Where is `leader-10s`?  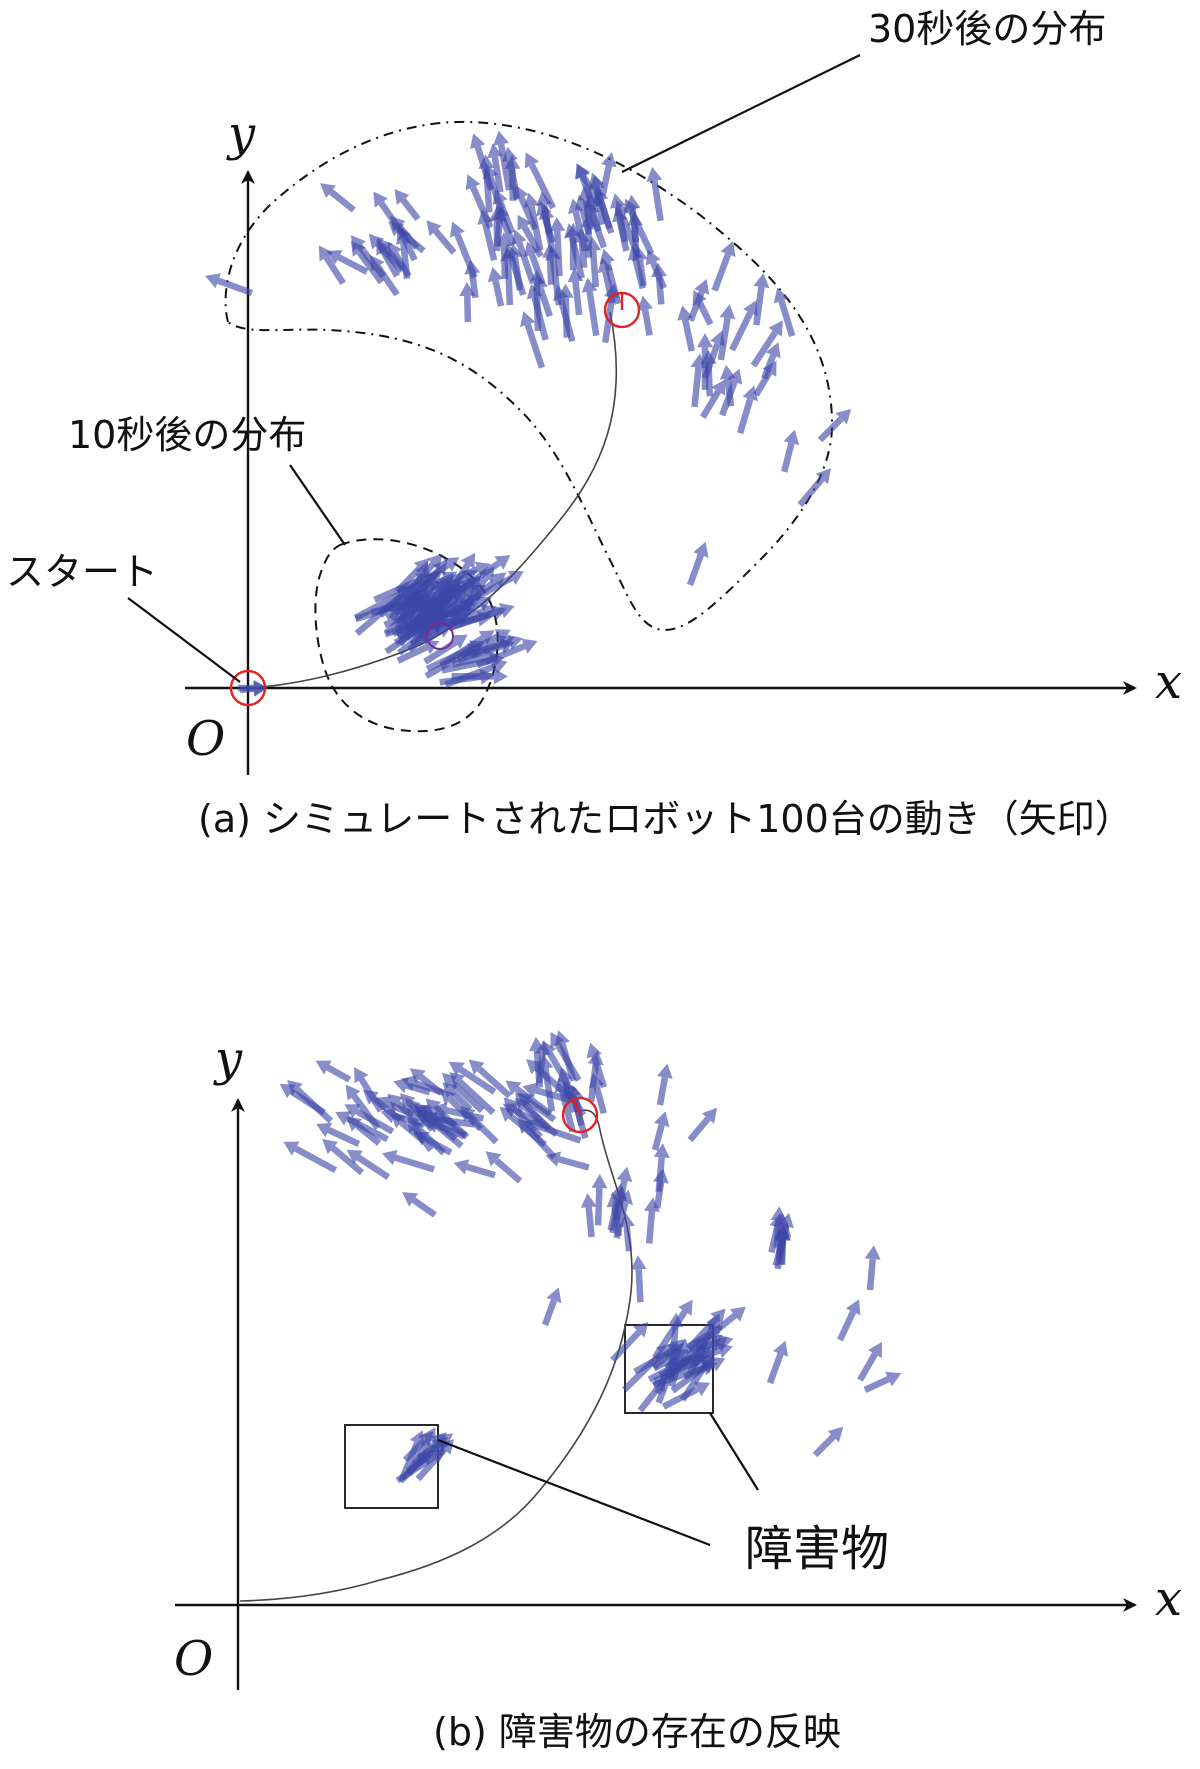
leader-10s is located at coordinates (317, 505).